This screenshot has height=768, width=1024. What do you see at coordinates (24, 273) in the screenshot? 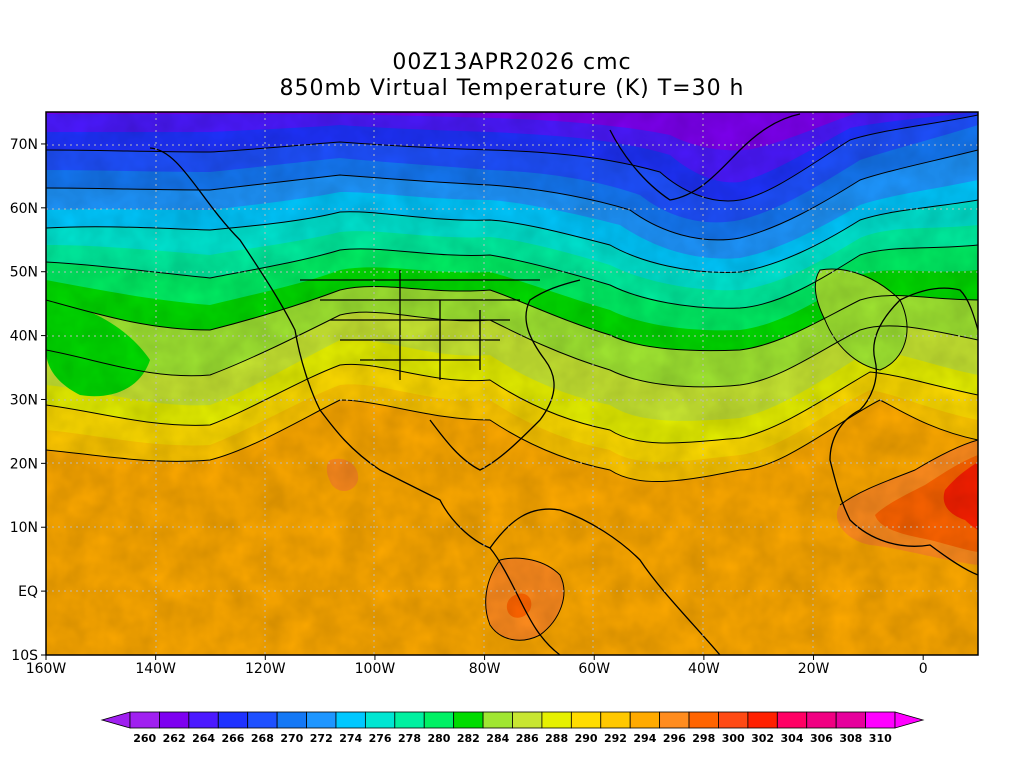
I see `y-tick-label: 50N` at bounding box center [24, 273].